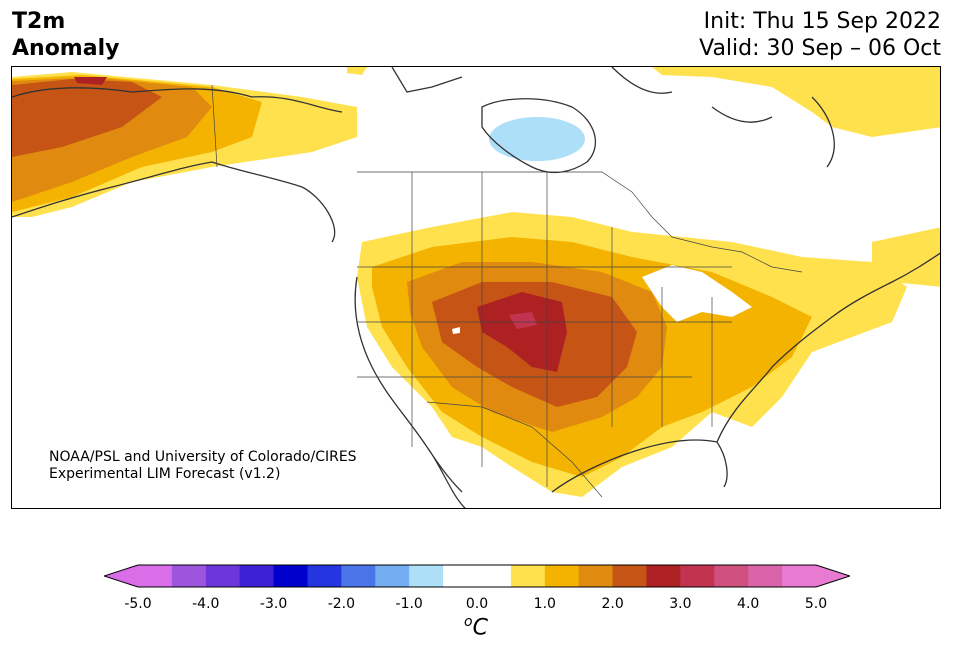 Image resolution: width=953 pixels, height=656 pixels. What do you see at coordinates (613, 117) in the screenshot?
I see `arctic-islands` at bounding box center [613, 117].